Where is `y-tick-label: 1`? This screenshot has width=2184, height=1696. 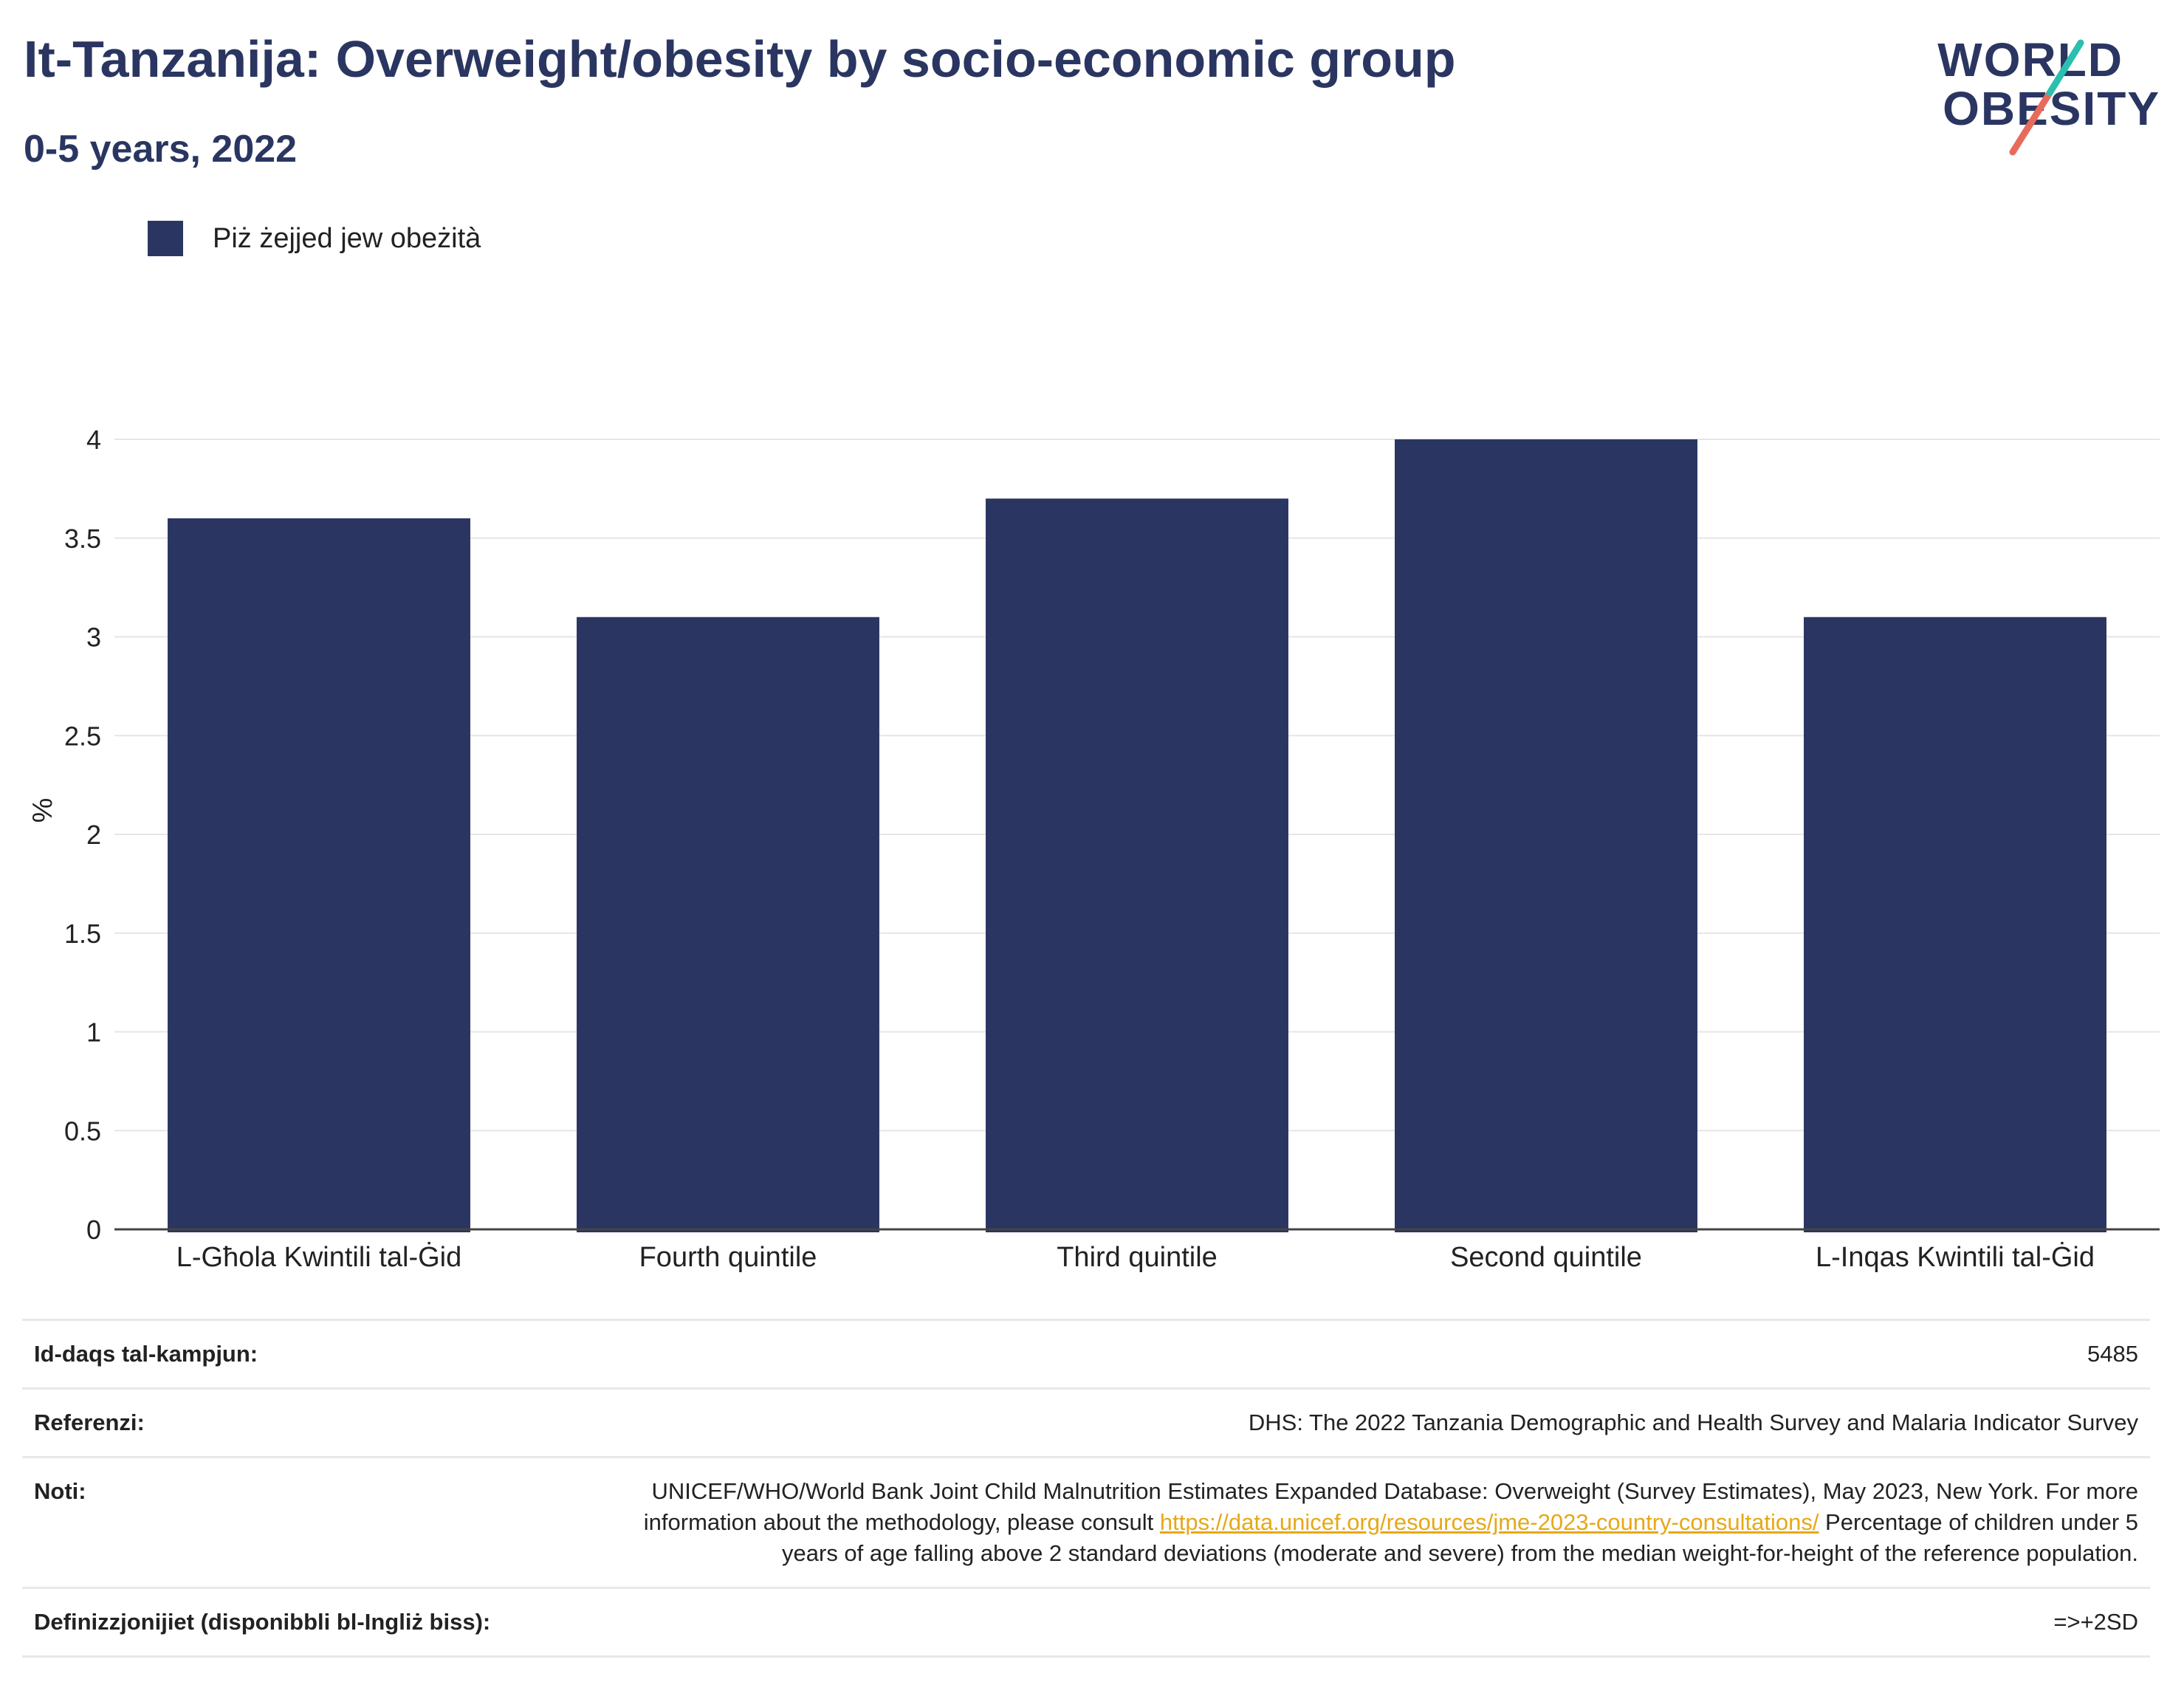 y-tick-label: 1 is located at coordinates (94, 1032).